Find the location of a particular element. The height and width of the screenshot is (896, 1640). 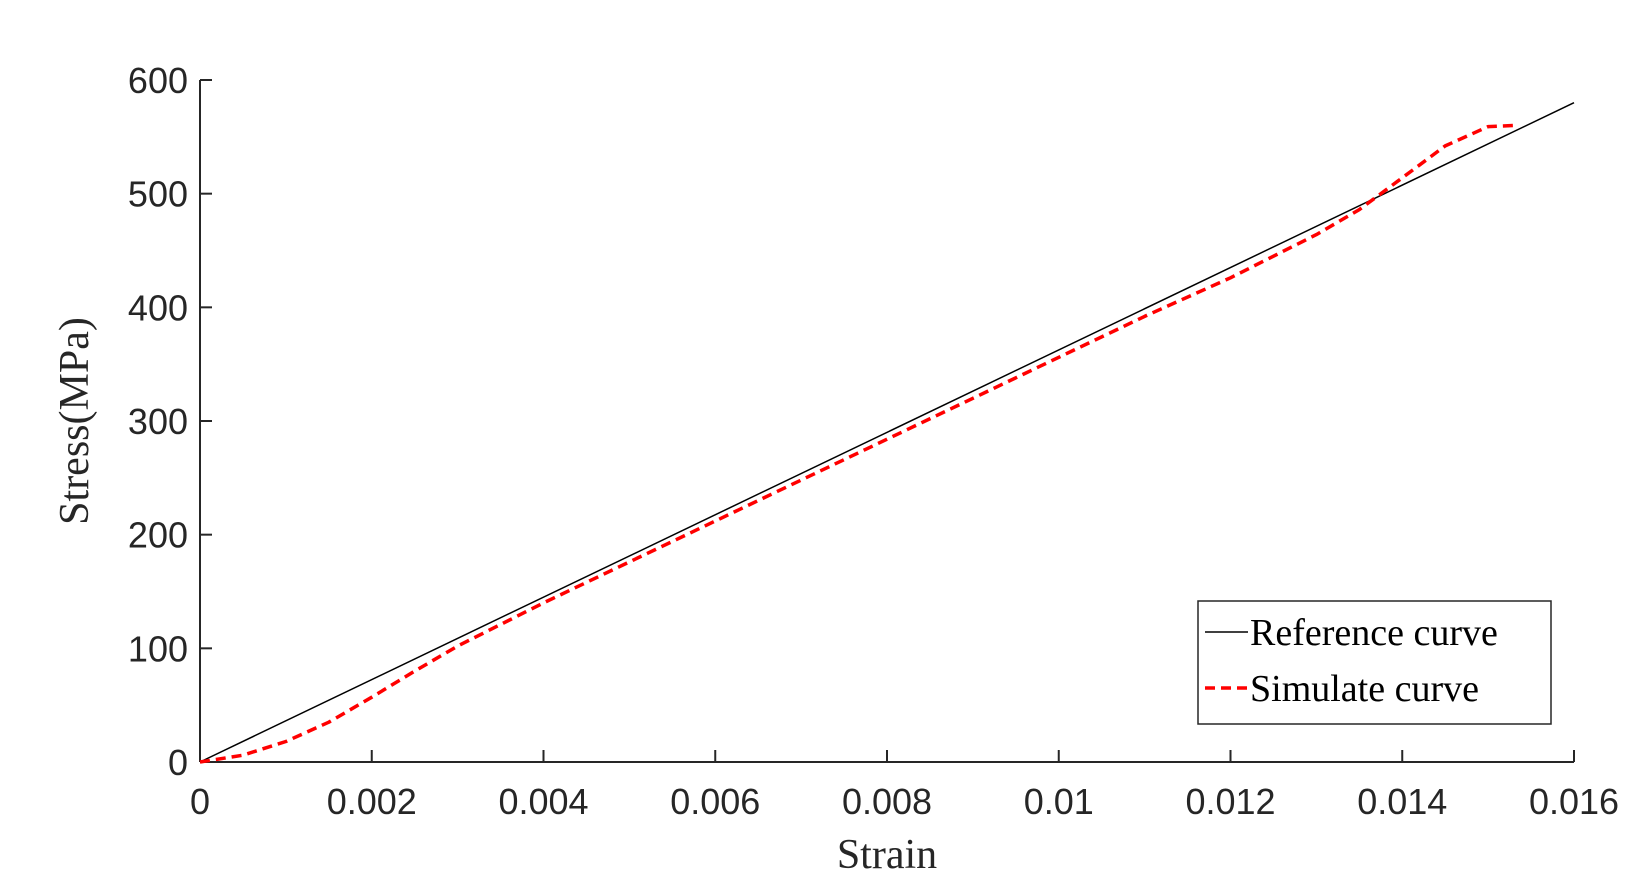

x-ticks: 0 0.002 0.004 0.006 0.008 0.01 0.012 0.014 0.016 is located at coordinates (904, 786).